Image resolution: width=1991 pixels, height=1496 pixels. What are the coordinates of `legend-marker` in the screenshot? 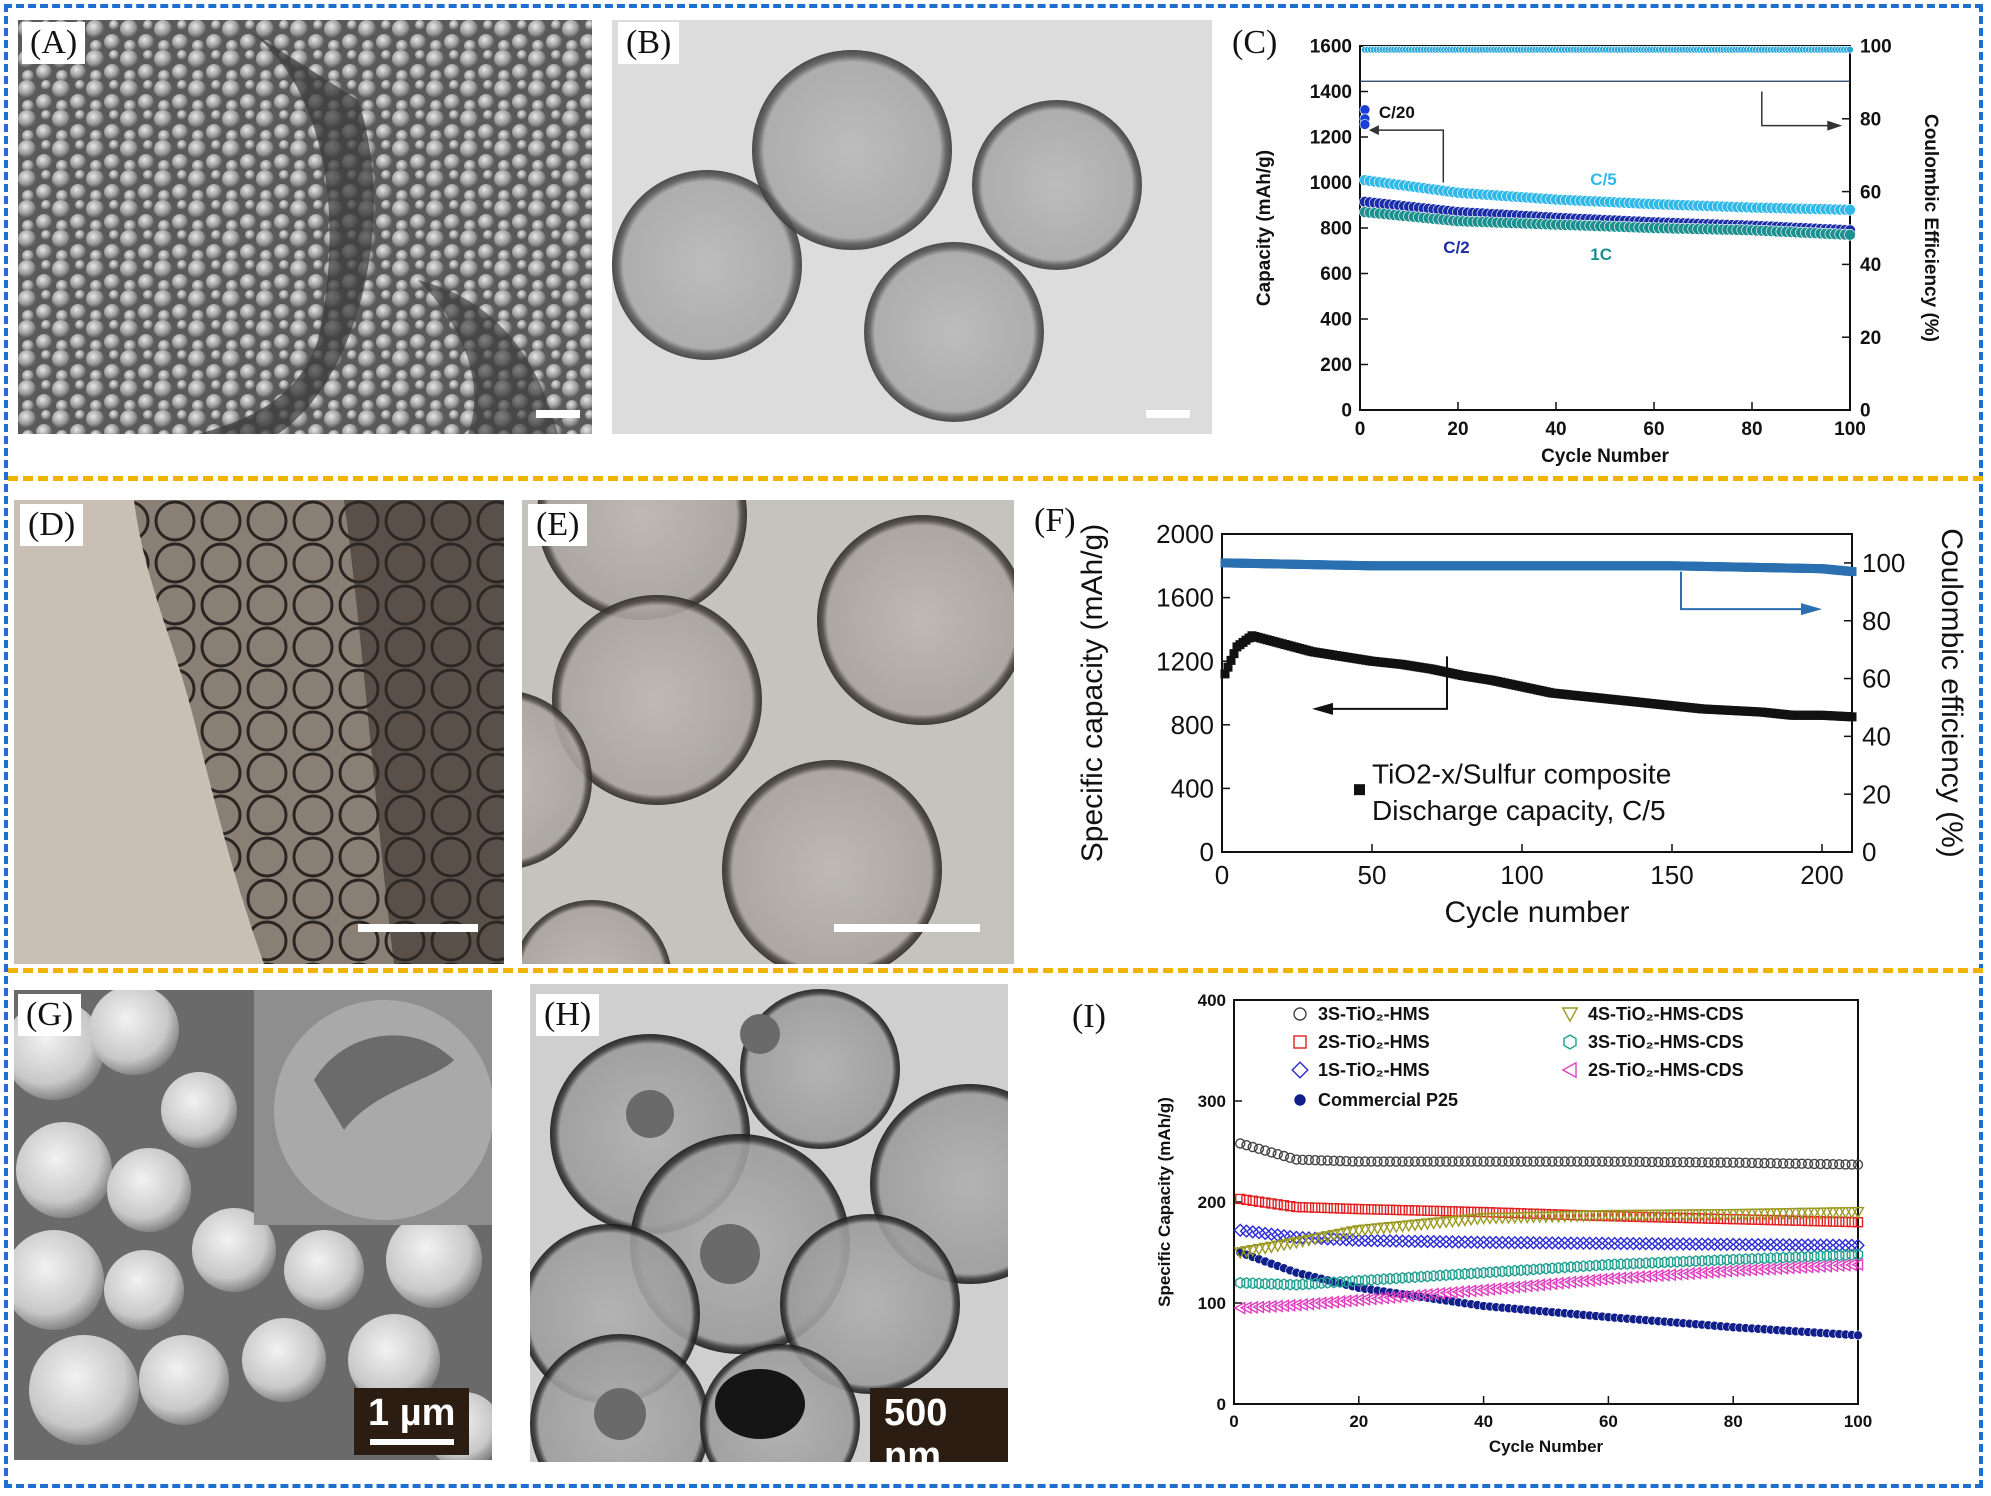 It's located at (1359, 790).